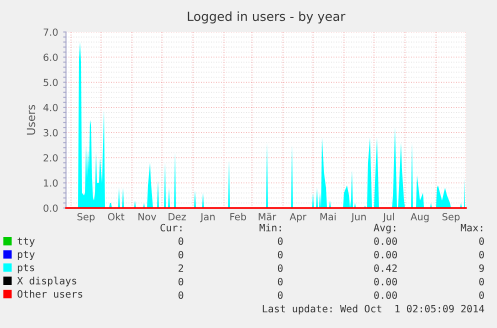 This screenshot has width=497, height=328. What do you see at coordinates (238, 216) in the screenshot?
I see `x-tick-label: Feb` at bounding box center [238, 216].